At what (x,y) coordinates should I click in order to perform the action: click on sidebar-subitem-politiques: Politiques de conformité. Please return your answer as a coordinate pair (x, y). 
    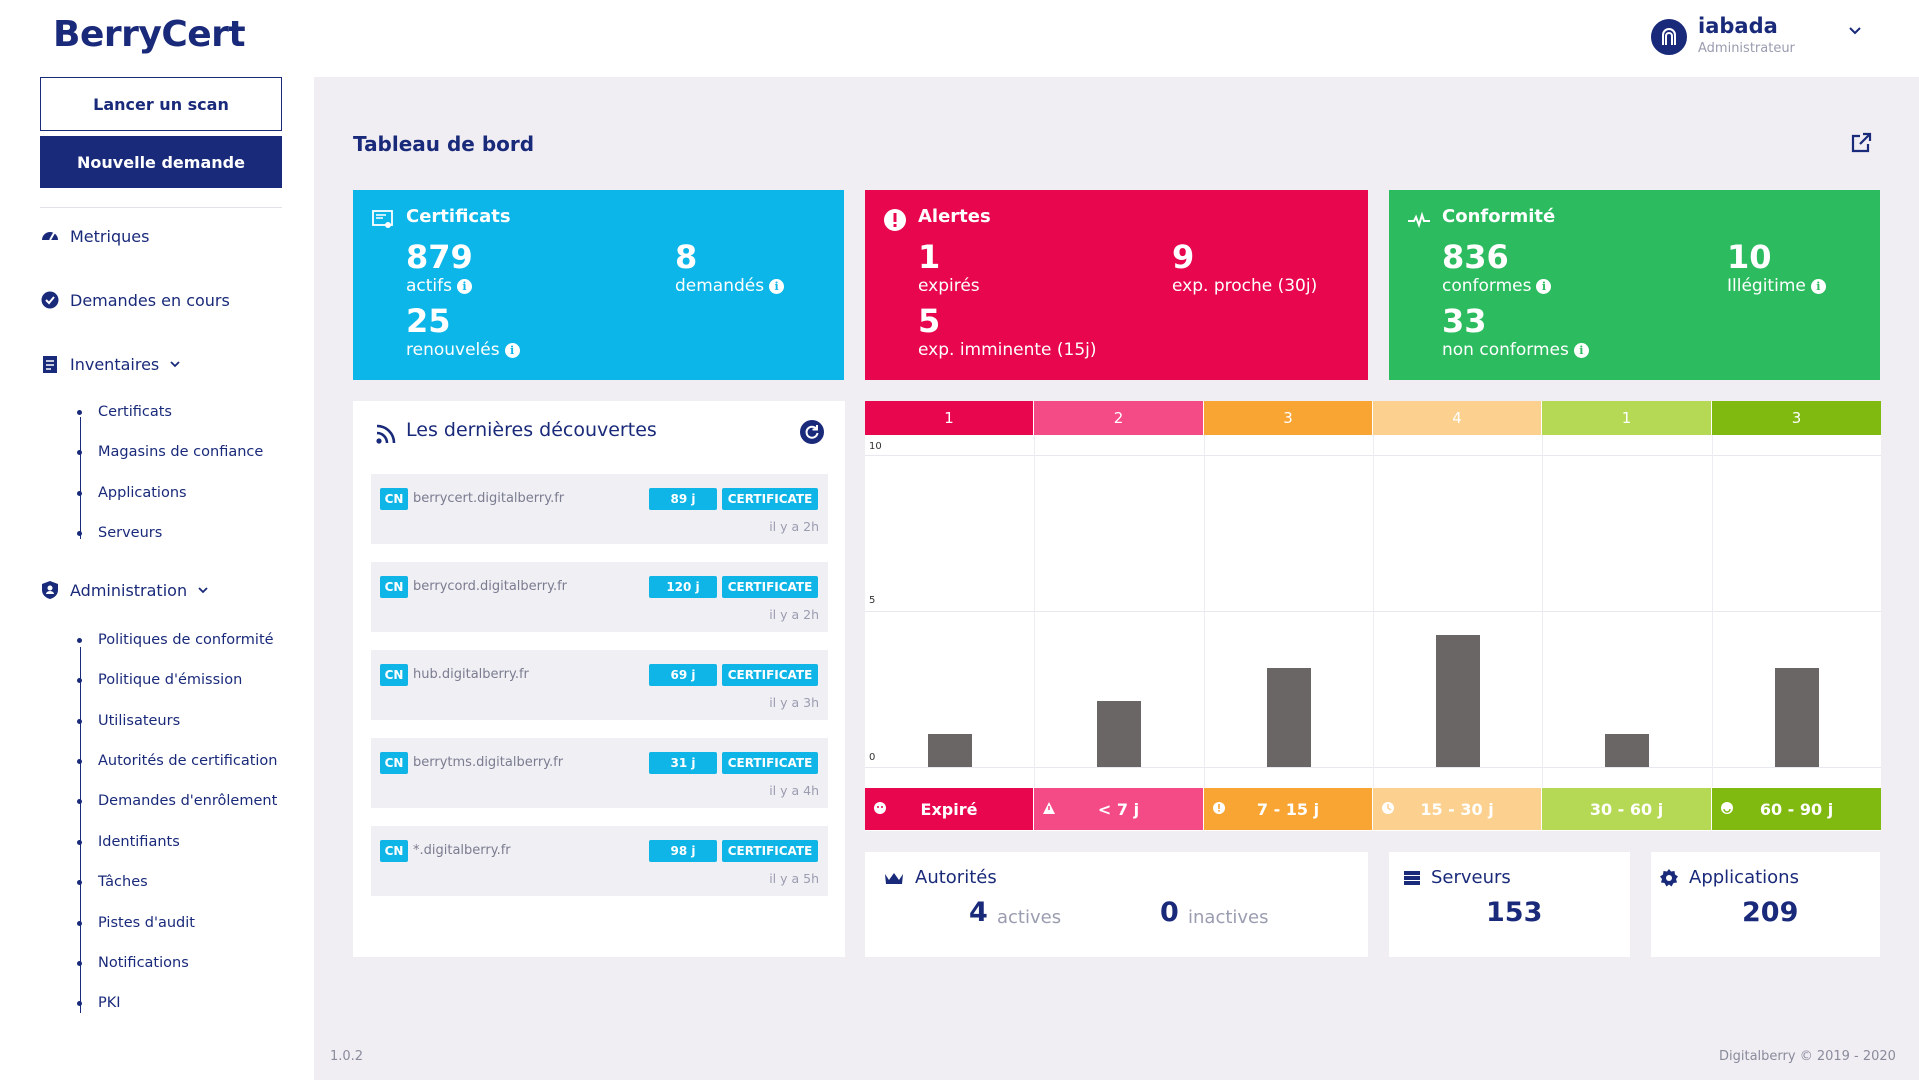
    Looking at the image, I should click on (175, 640).